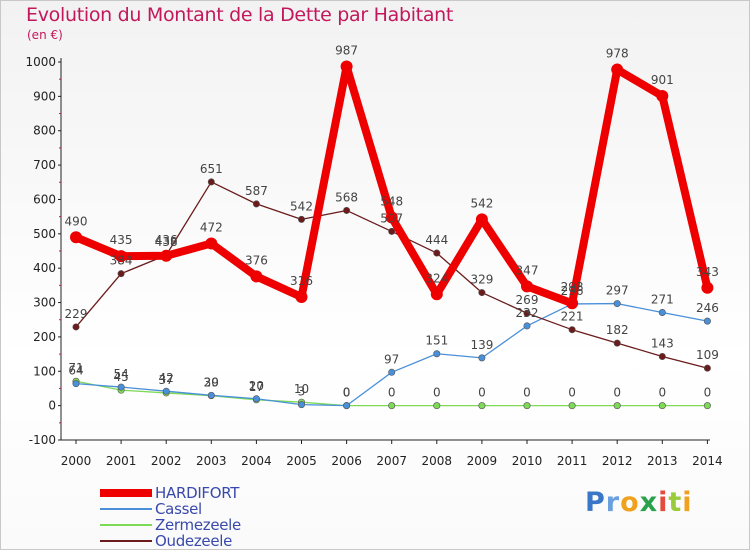 The width and height of the screenshot is (750, 550). Describe the element at coordinates (75, 368) in the screenshot. I see `data-label: 71` at that location.